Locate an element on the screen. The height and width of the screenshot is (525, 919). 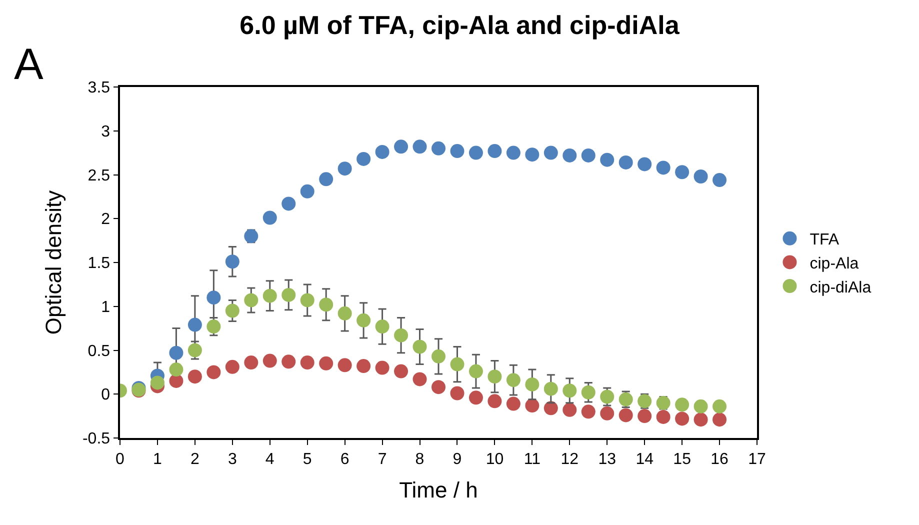
y-tick-label: 1.5 is located at coordinates (99, 263).